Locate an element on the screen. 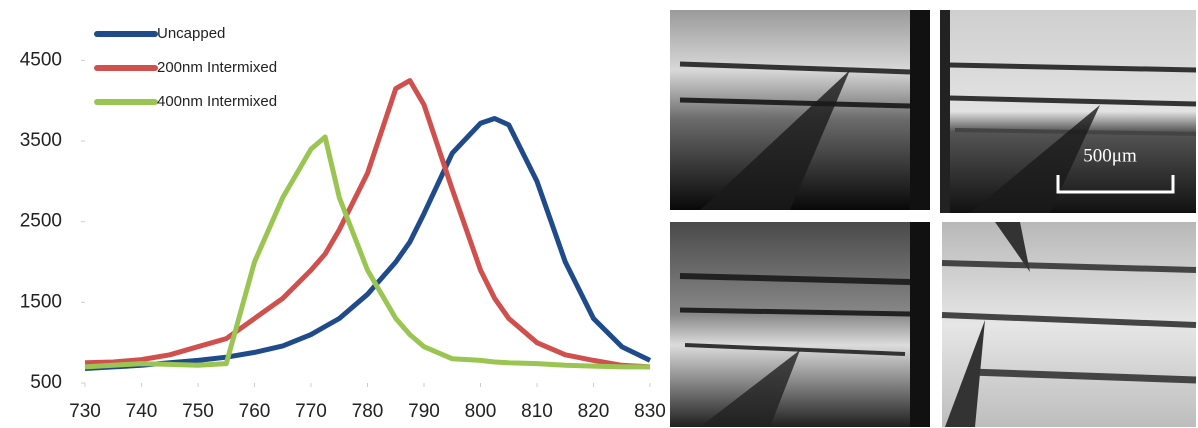 This screenshot has width=1198, height=428. x-tick-label: 740 is located at coordinates (142, 411).